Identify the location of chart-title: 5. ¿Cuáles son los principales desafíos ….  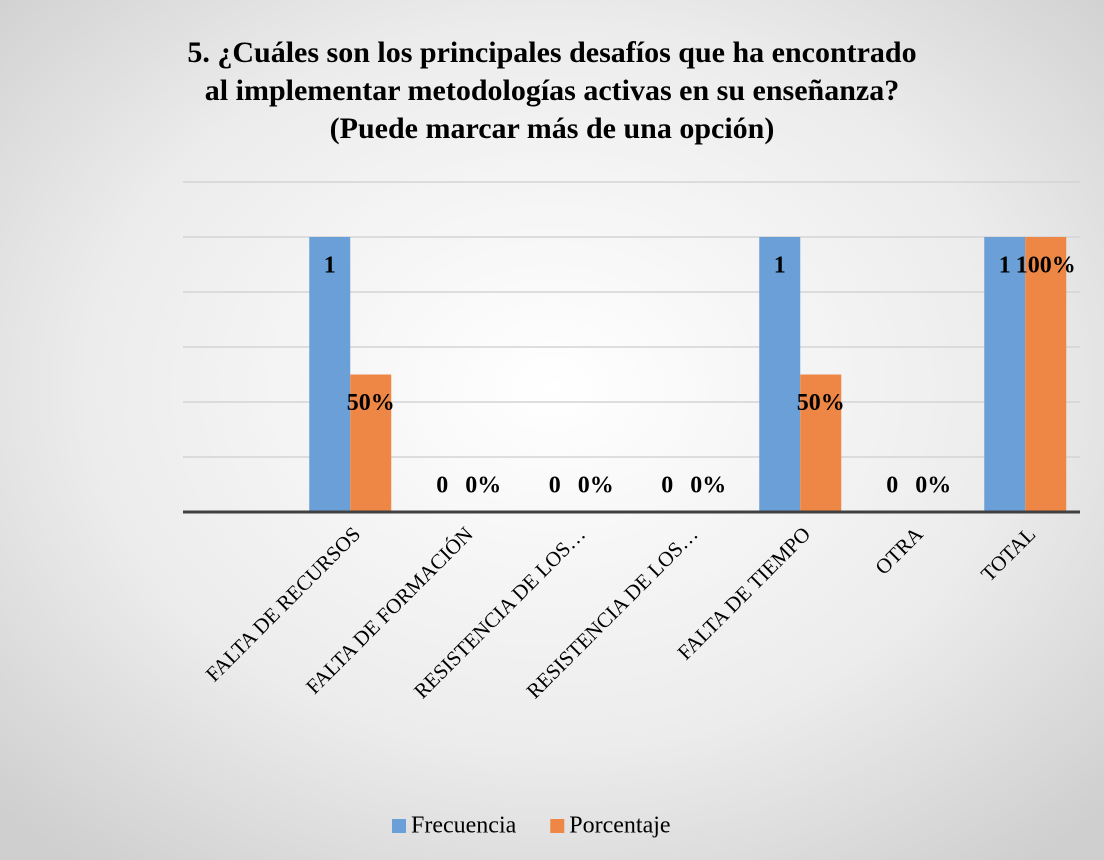
(551, 52).